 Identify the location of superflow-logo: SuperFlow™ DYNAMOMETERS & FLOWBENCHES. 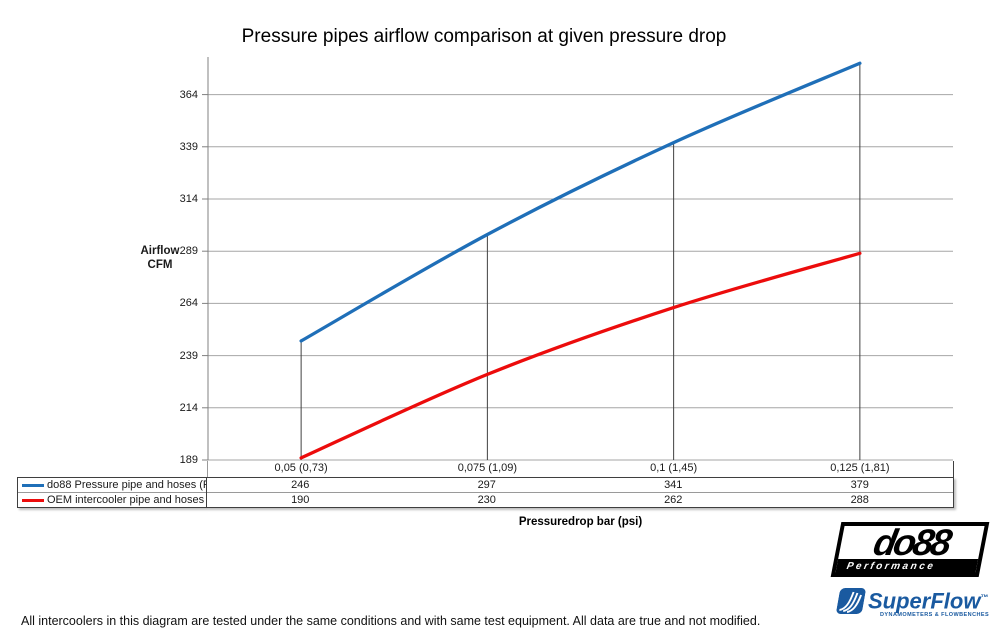
(913, 603).